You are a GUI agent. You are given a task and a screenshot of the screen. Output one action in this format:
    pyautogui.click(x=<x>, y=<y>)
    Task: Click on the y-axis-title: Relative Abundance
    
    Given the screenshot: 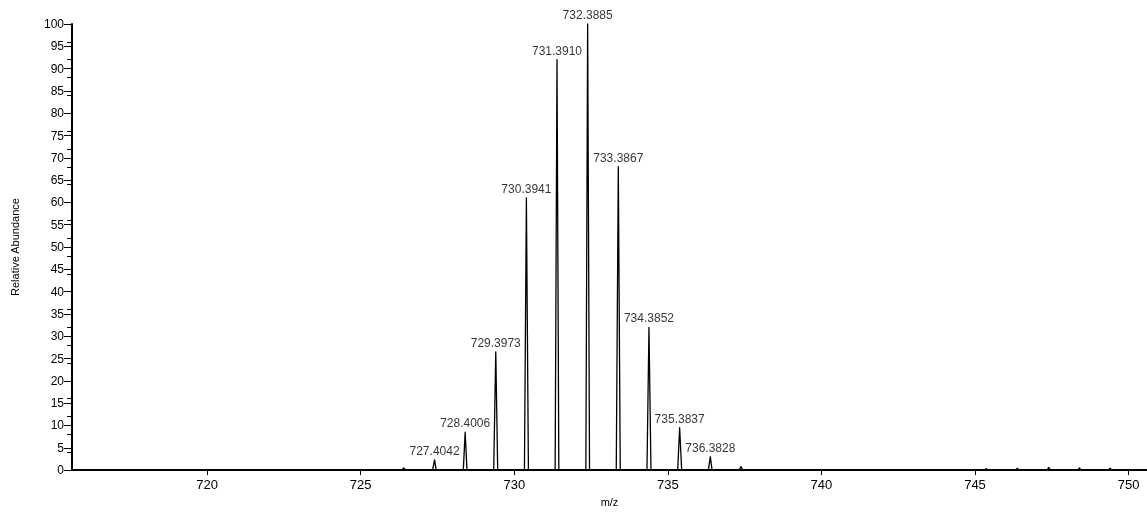 What is the action you would take?
    pyautogui.click(x=14, y=247)
    